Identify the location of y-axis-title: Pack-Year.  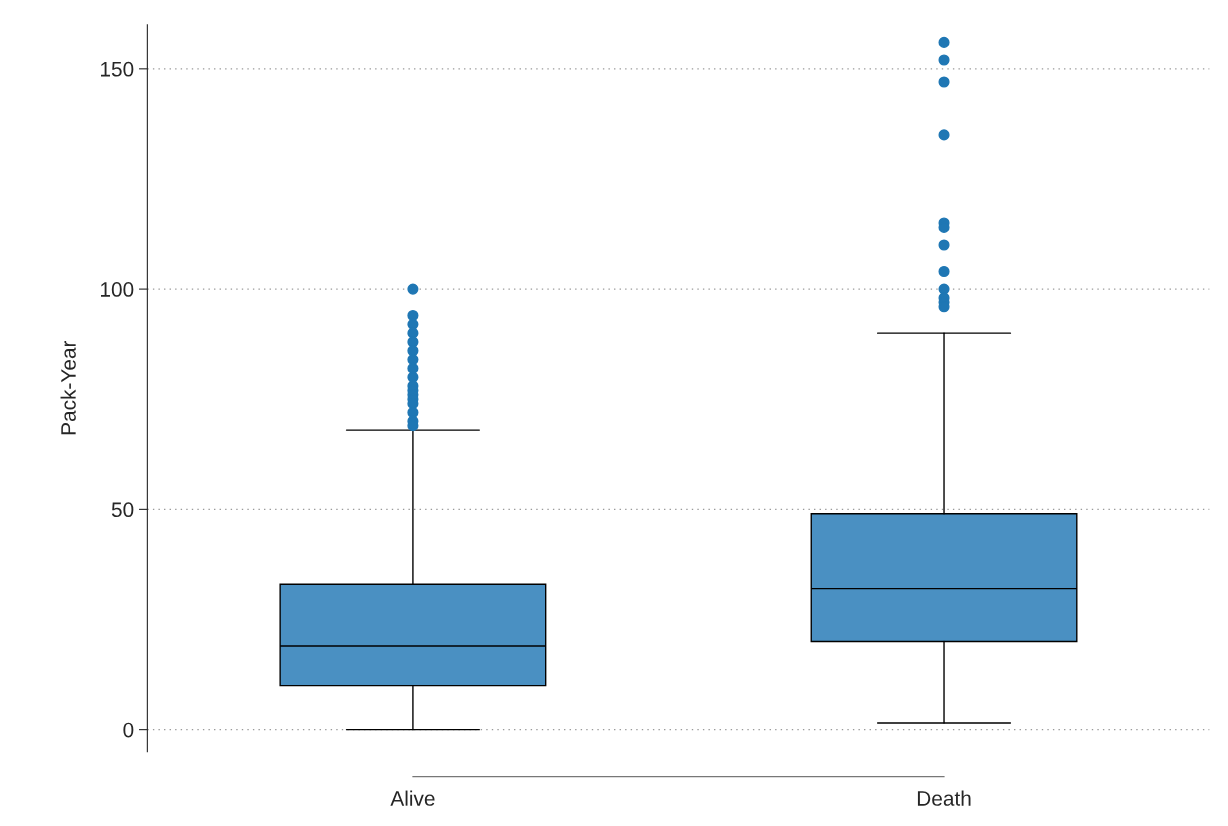
(68, 387).